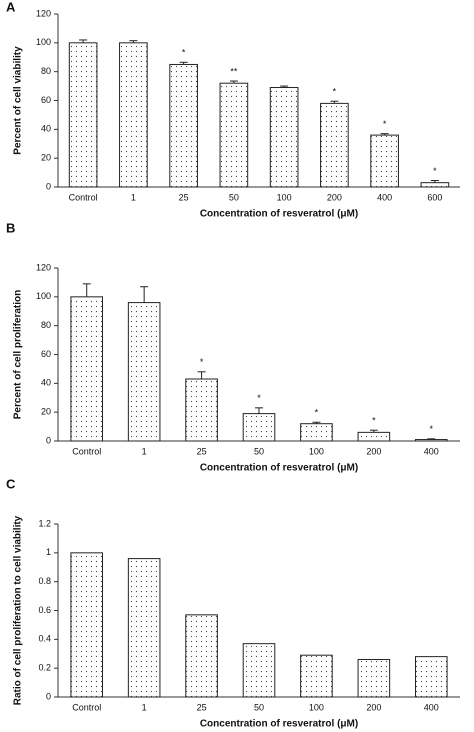 Image resolution: width=474 pixels, height=732 pixels. What do you see at coordinates (44, 610) in the screenshot?
I see `y-tick-label: 0.6` at bounding box center [44, 610].